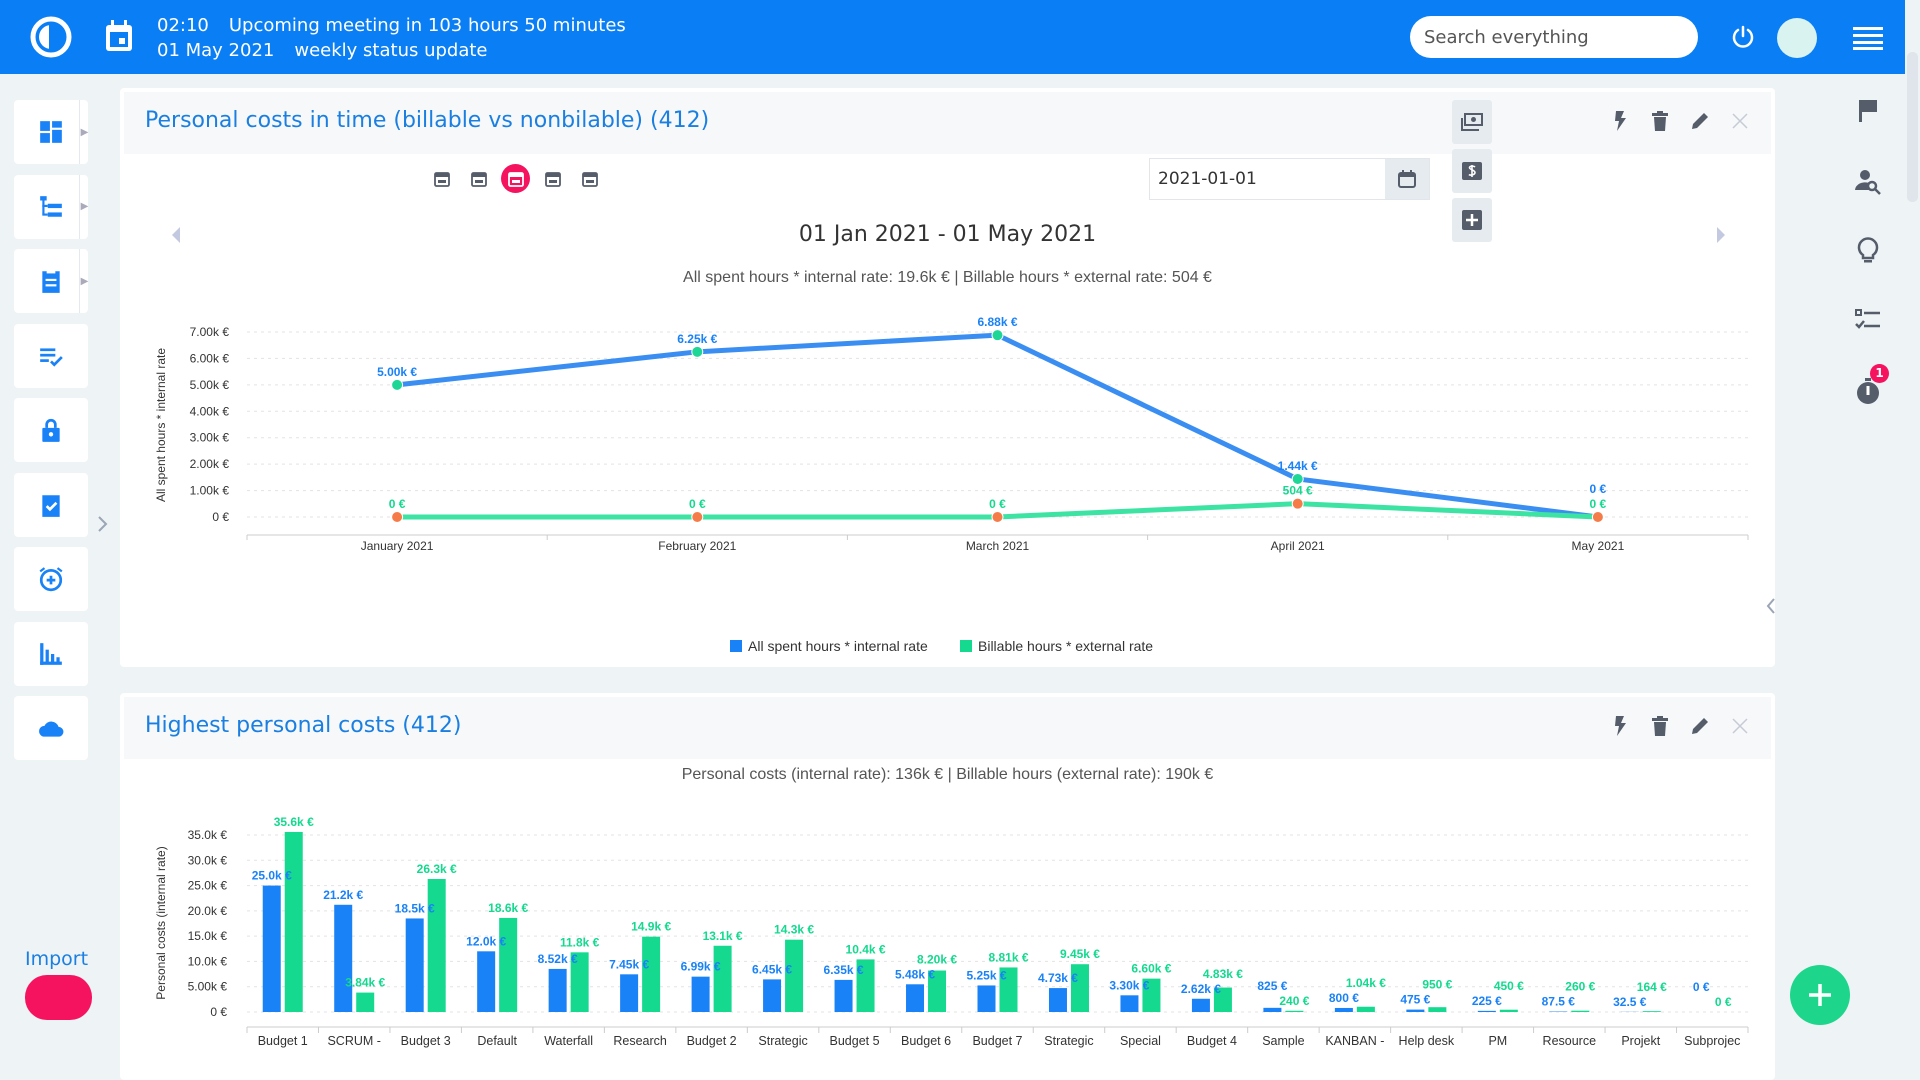  I want to click on data-label: 0 €, so click(697, 504).